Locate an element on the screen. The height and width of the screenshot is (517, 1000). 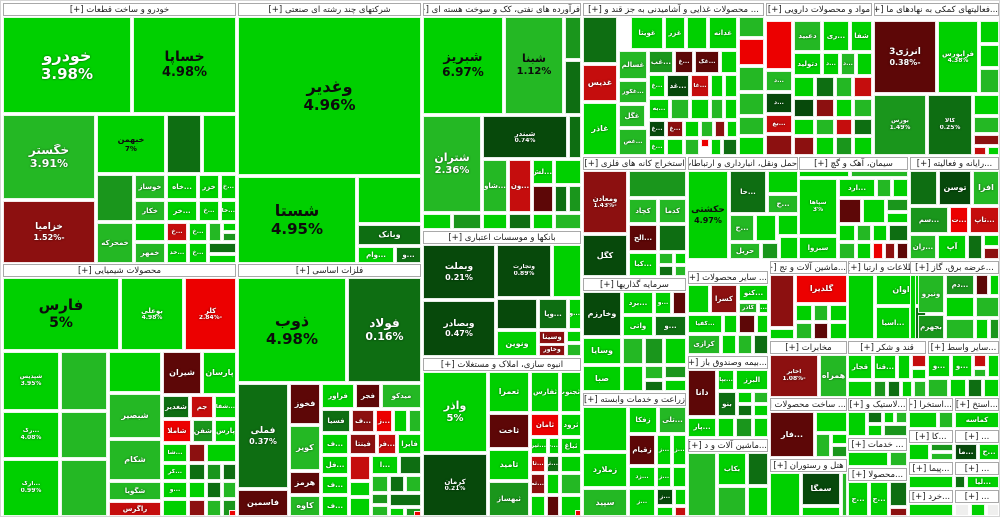
stock-tile-شیران: شیران is located at coordinates (182, 373).